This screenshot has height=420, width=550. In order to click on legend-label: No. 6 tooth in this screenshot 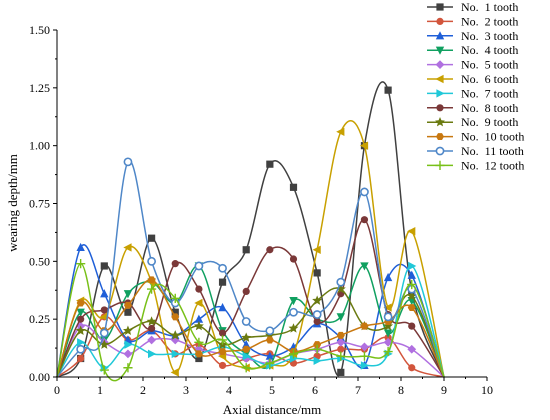, I will do `click(489, 79)`.